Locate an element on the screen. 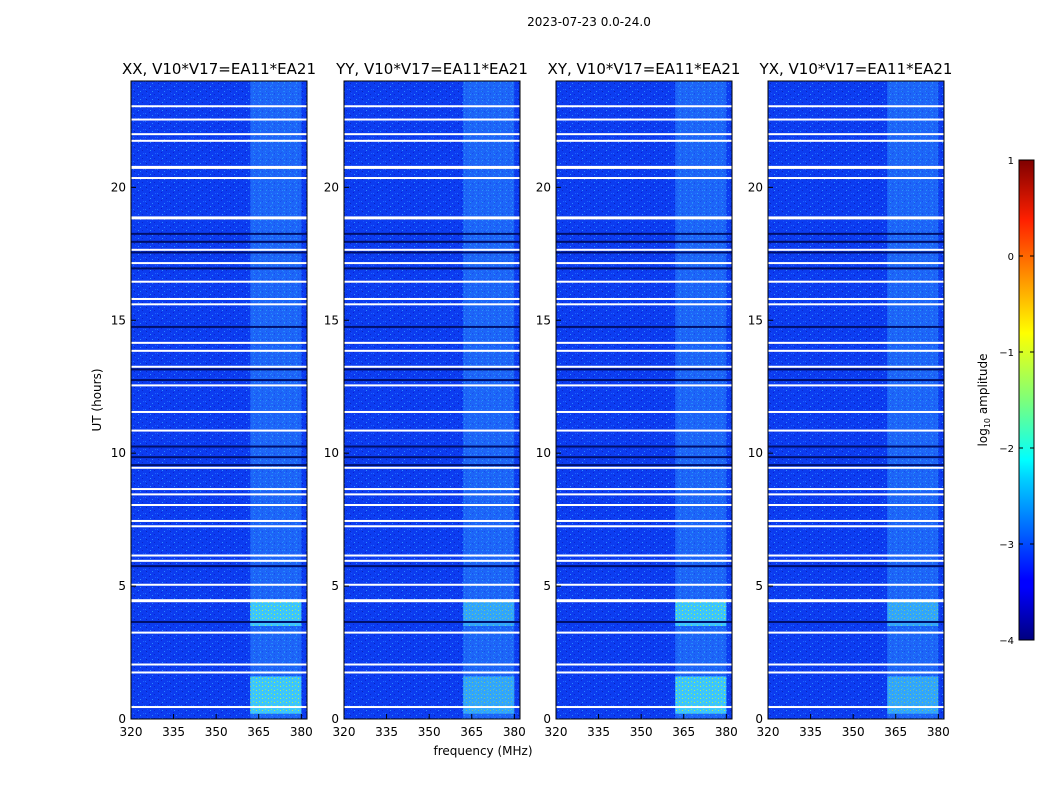 Image resolution: width=1050 pixels, height=800 pixels. axes-frame is located at coordinates (219, 400).